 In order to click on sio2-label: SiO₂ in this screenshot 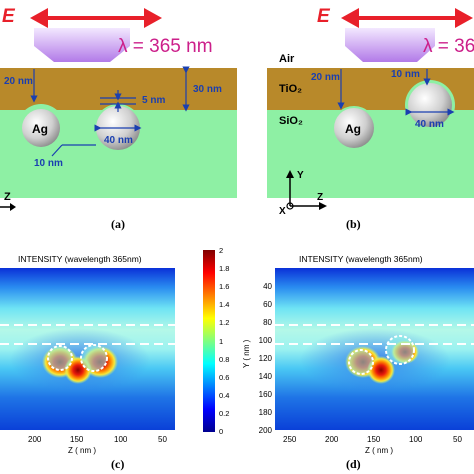, I will do `click(291, 121)`.